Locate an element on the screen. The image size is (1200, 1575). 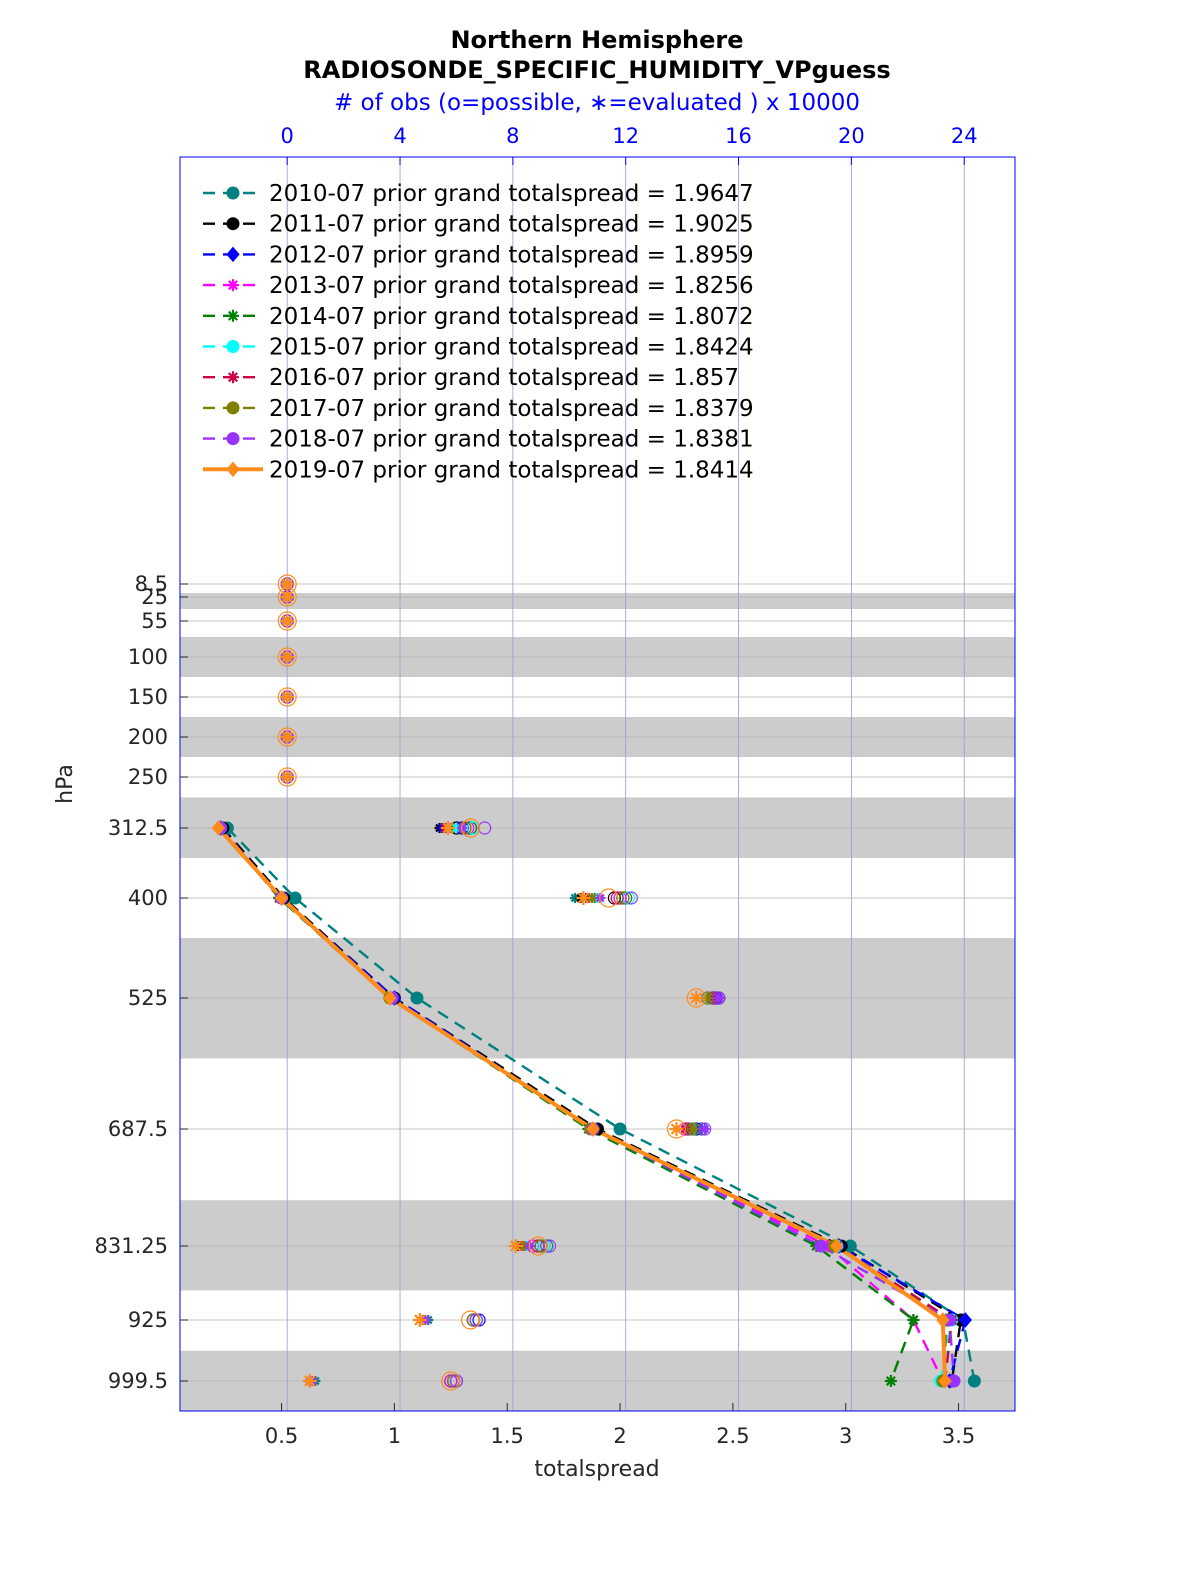
x-tick-label-0: 0.5 is located at coordinates (281, 1436).